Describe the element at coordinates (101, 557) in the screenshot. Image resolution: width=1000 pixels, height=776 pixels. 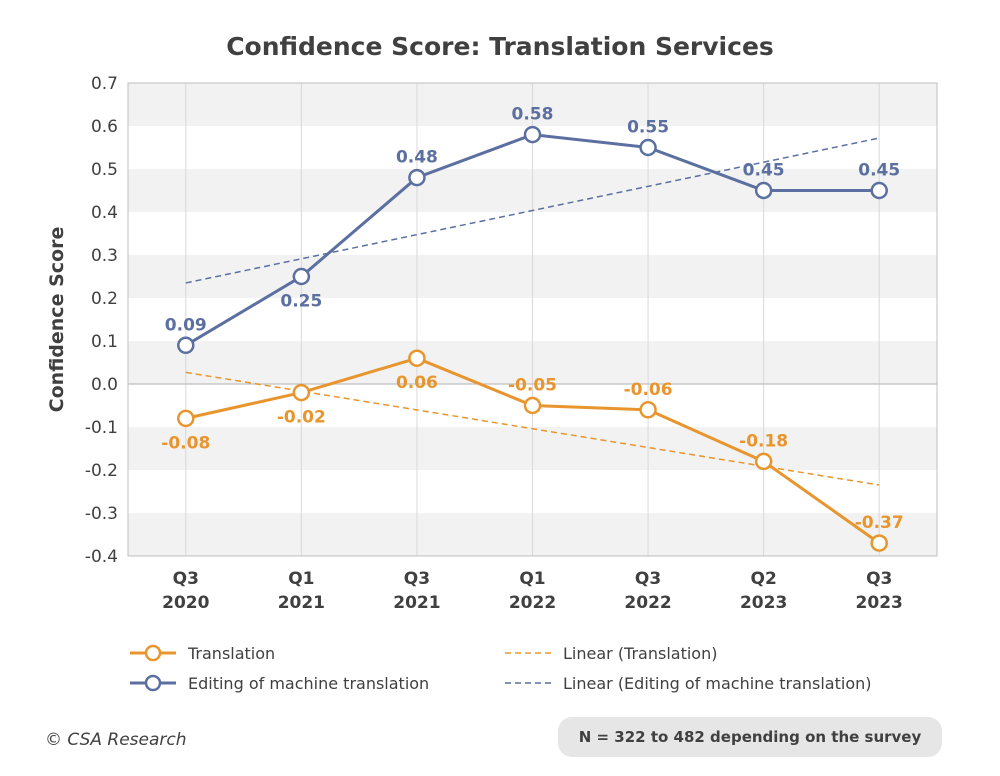
I see `y-tick-label: -0.4` at that location.